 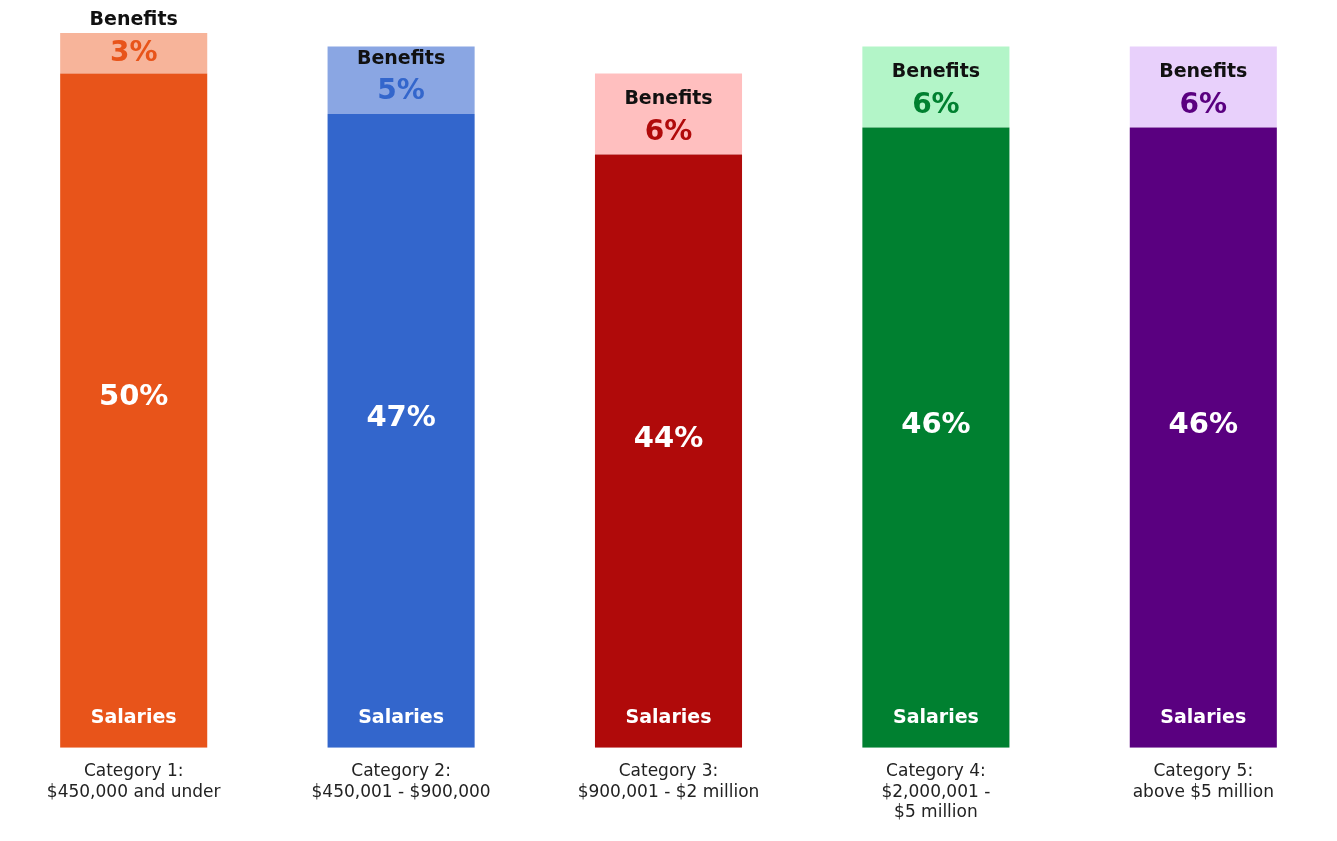 What do you see at coordinates (936, 791) in the screenshot?
I see `x-tick-label: Category 4: $2,000,001 - $5 million` at bounding box center [936, 791].